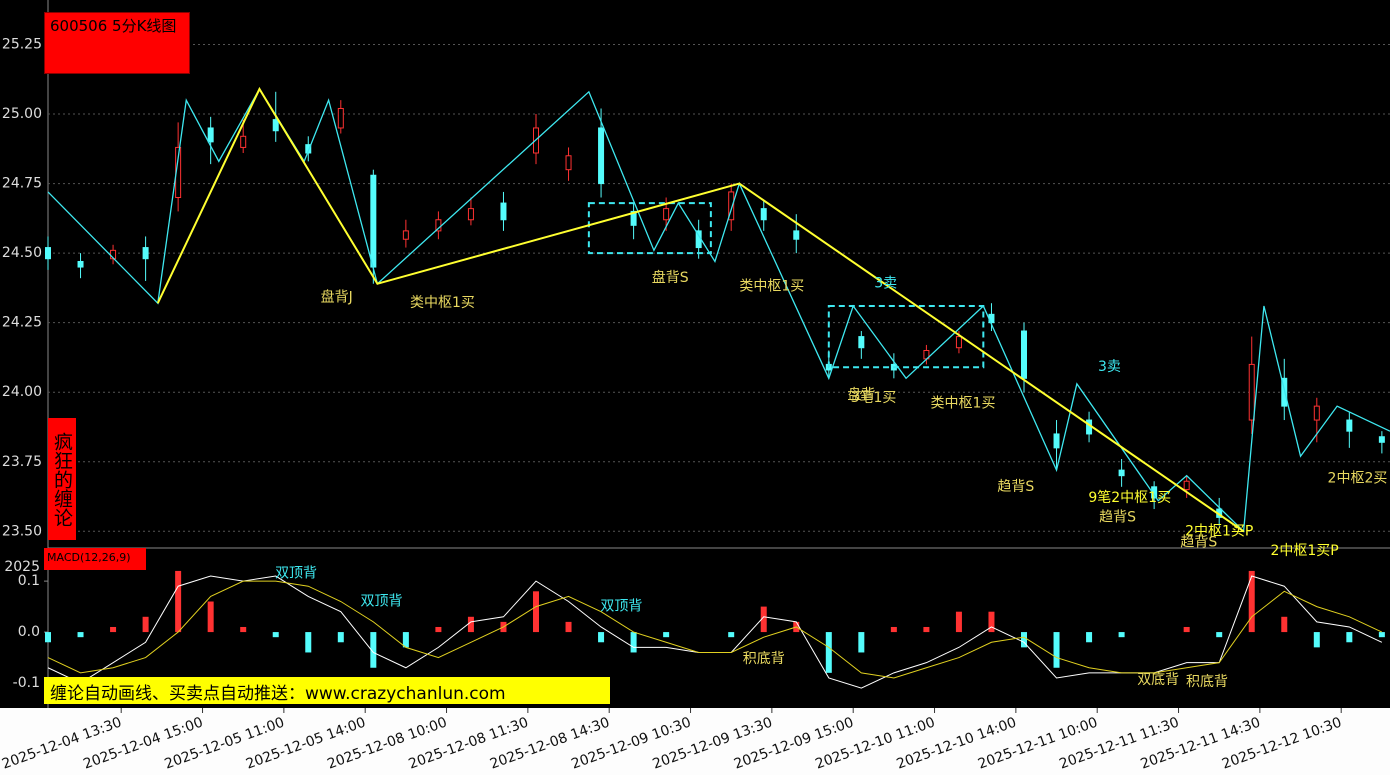  Describe the element at coordinates (670, 277) in the screenshot. I see `annotation: 盘背S` at that location.